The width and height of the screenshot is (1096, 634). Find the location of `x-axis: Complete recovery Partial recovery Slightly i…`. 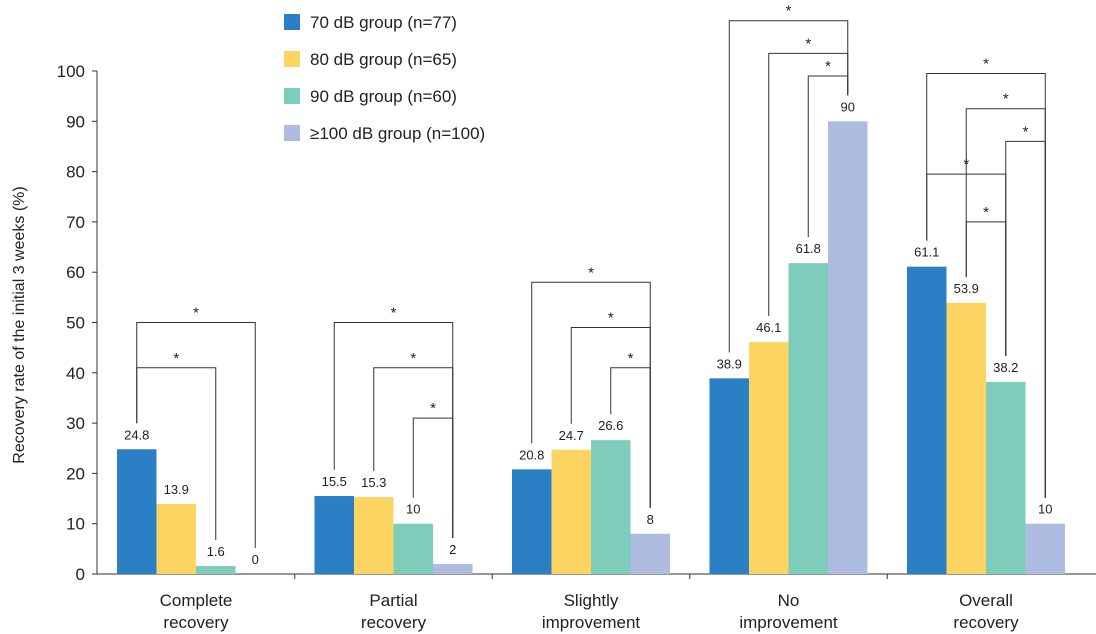

x-axis: Complete recovery Partial recovery Slightly i… is located at coordinates (596, 602).